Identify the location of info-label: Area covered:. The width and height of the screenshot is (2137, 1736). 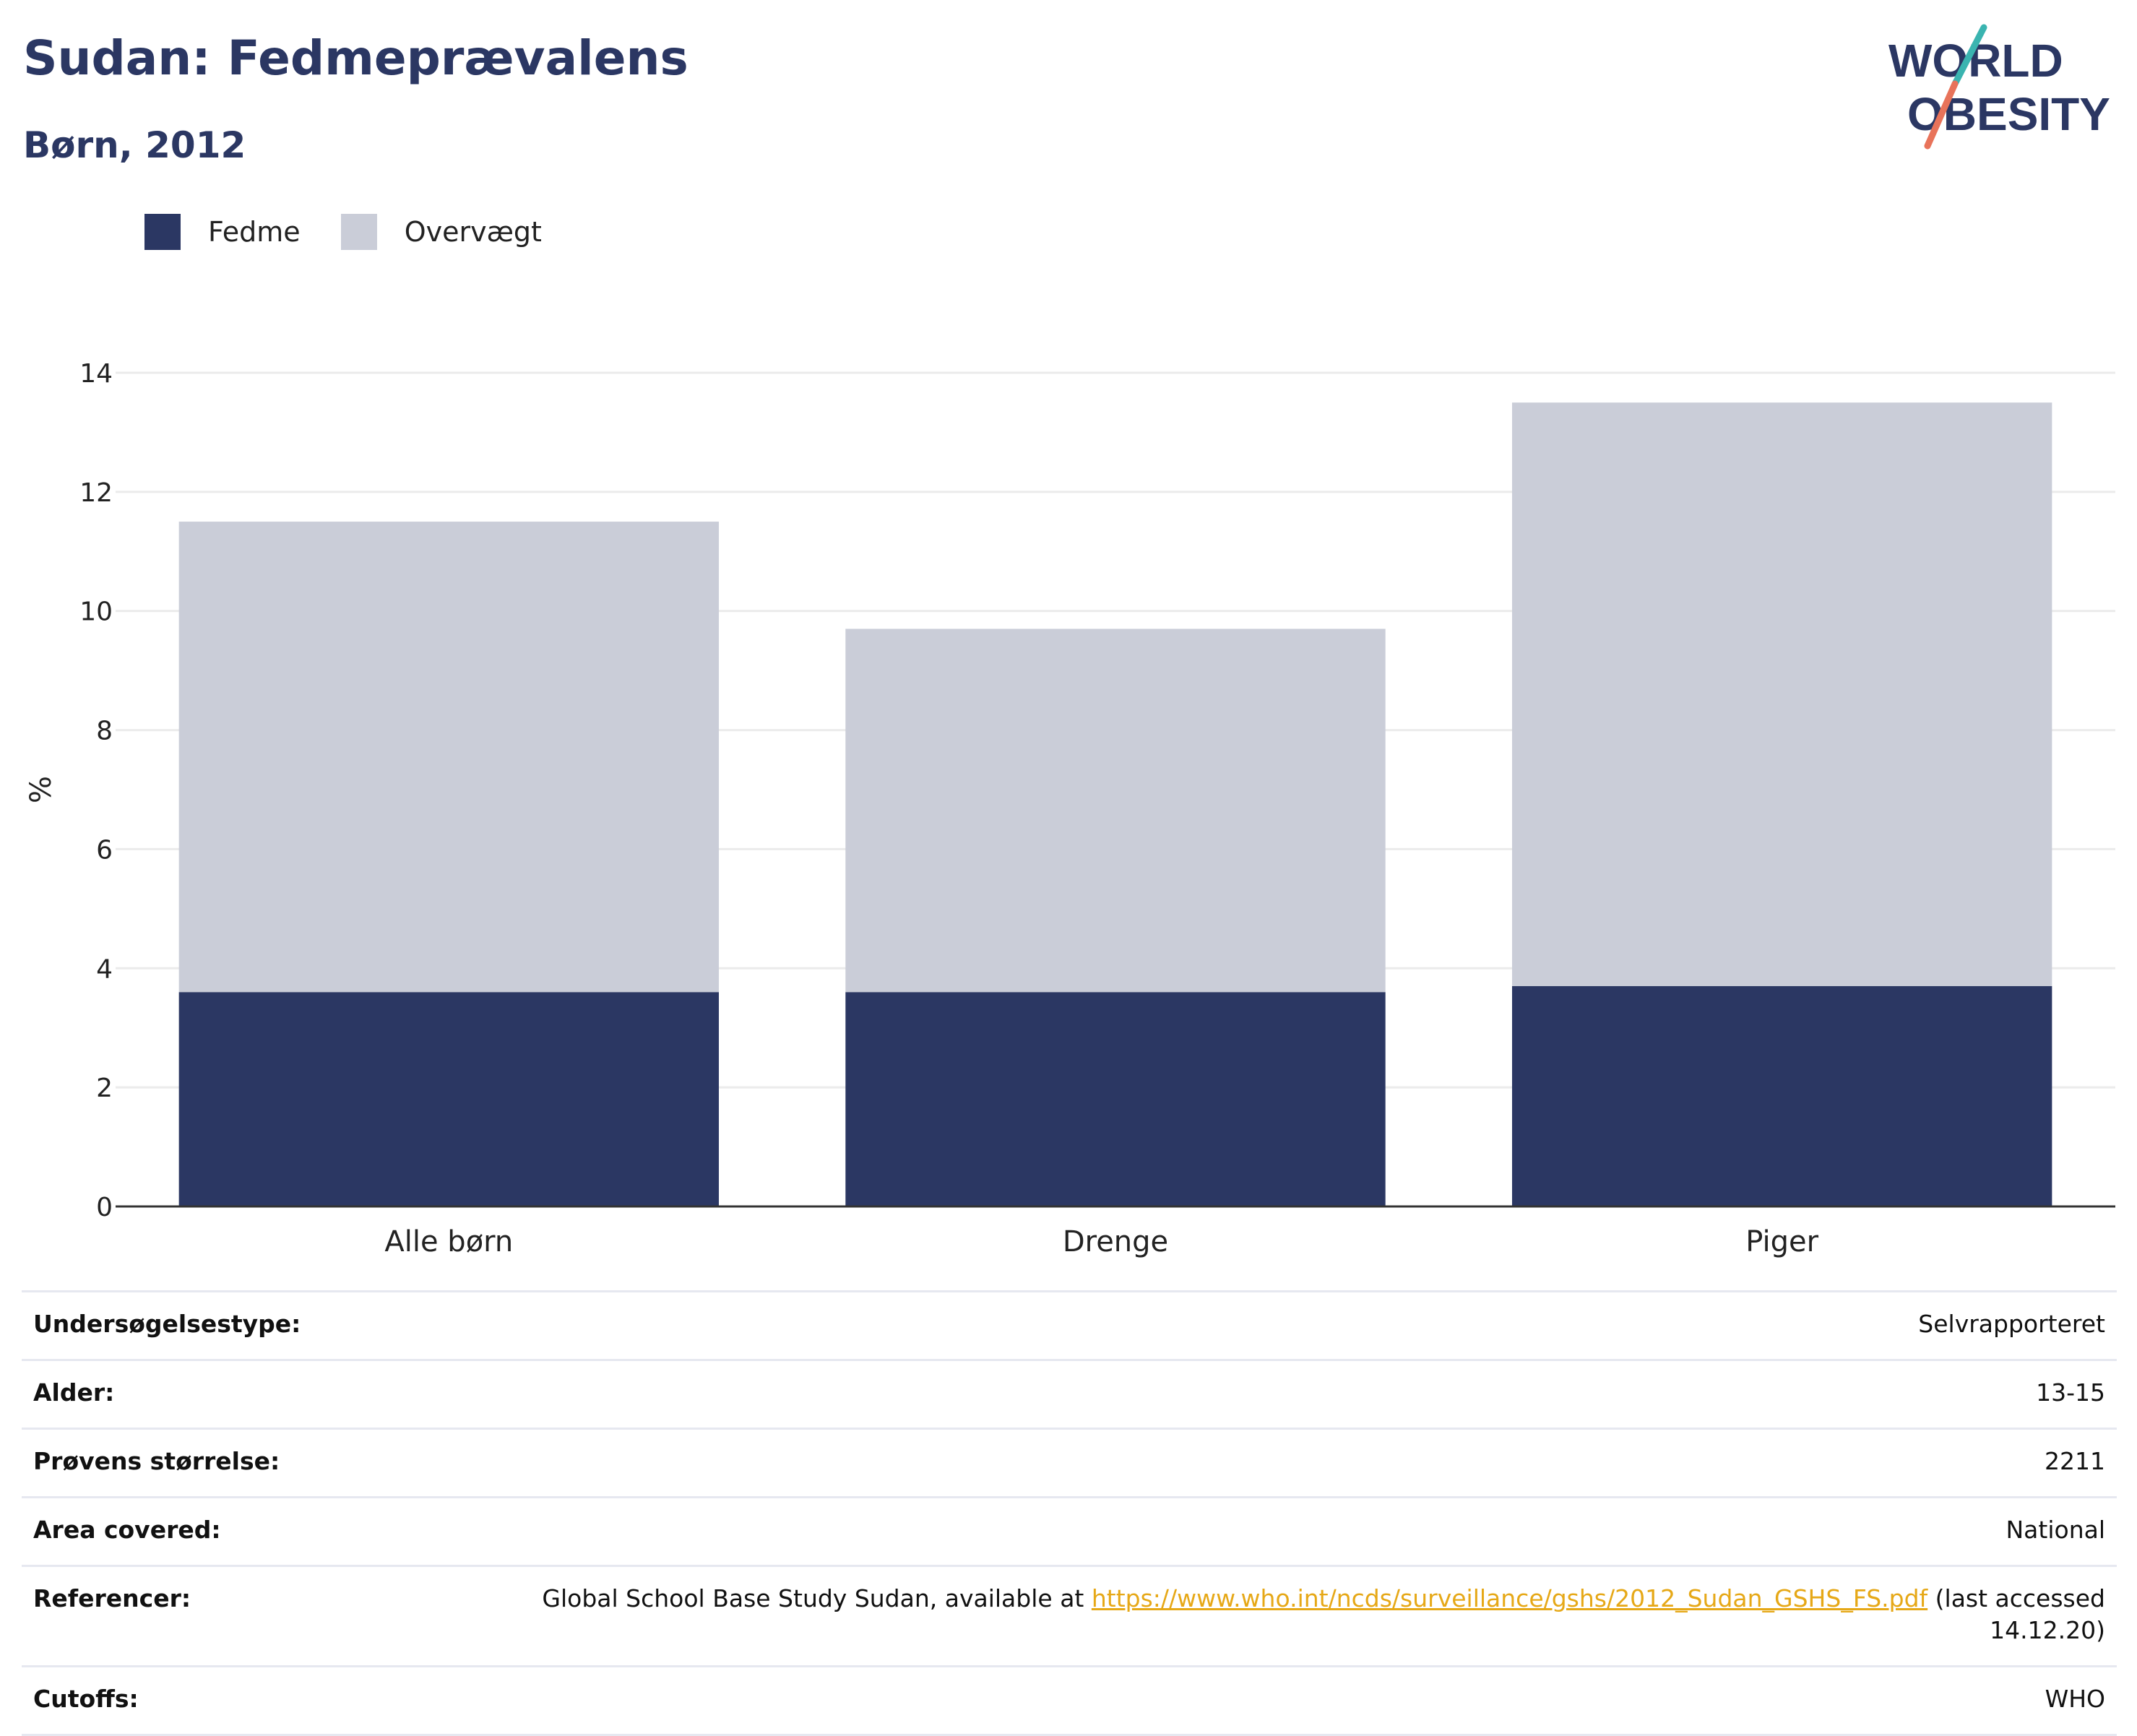
(221, 1531).